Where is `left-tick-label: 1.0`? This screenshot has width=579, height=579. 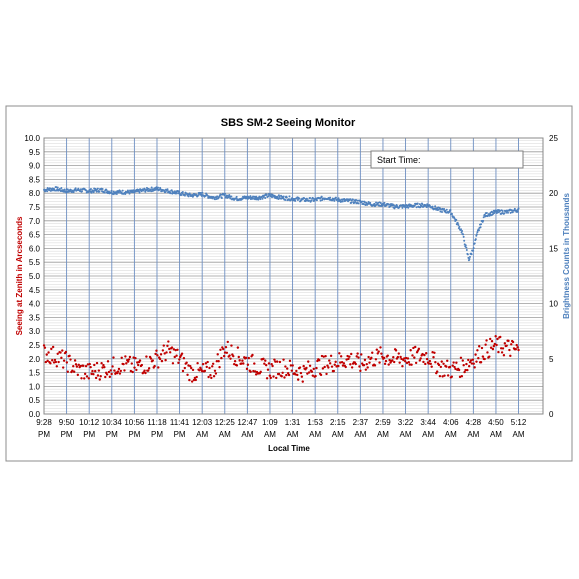
left-tick-label: 1.0 is located at coordinates (35, 386).